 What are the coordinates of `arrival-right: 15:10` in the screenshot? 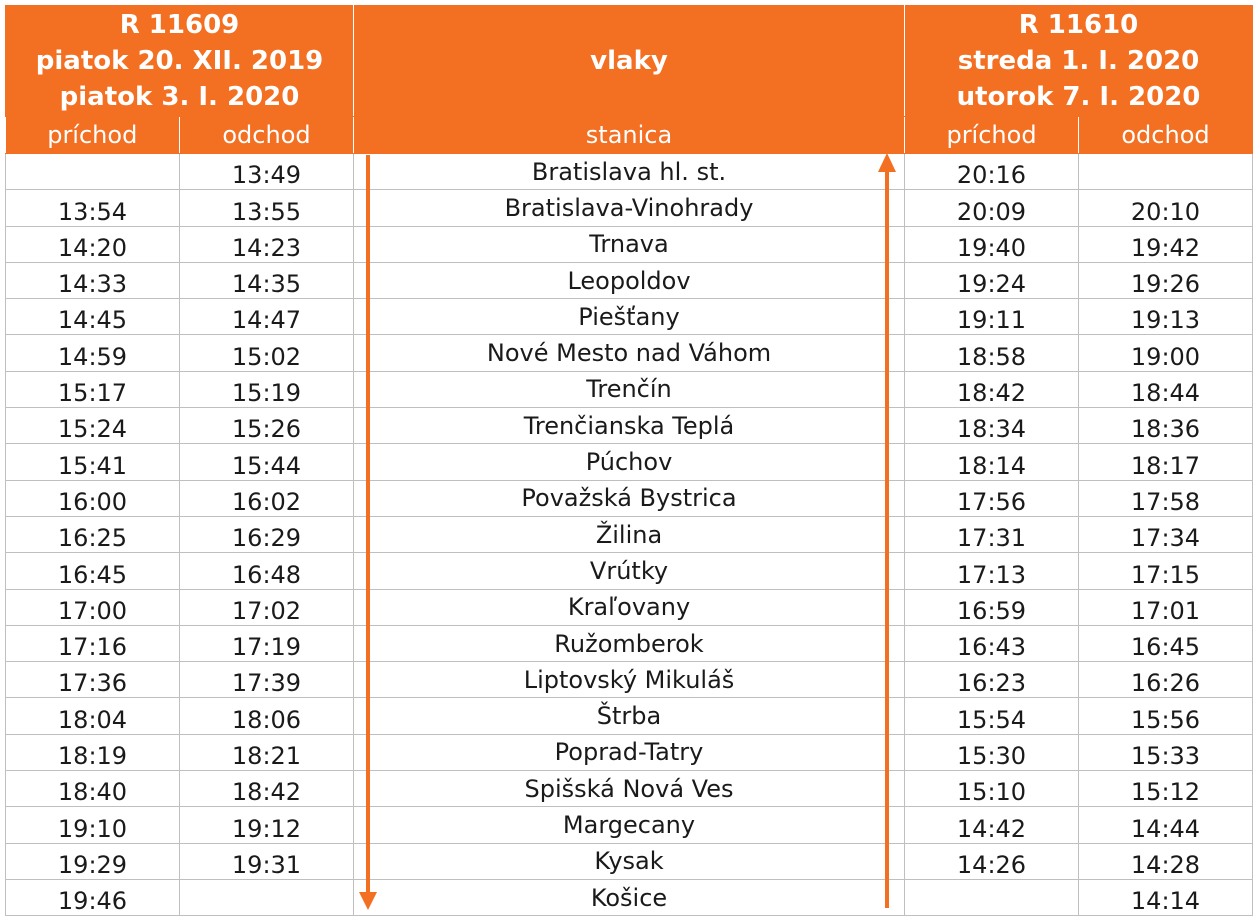 It's located at (991, 789).